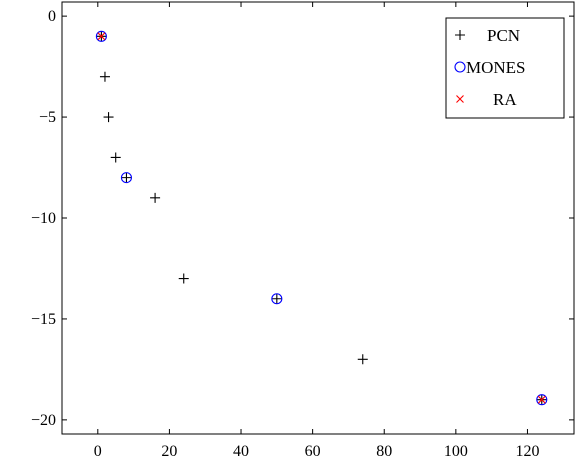 The image size is (583, 463). I want to click on y-tick-label: 0, so click(52, 16).